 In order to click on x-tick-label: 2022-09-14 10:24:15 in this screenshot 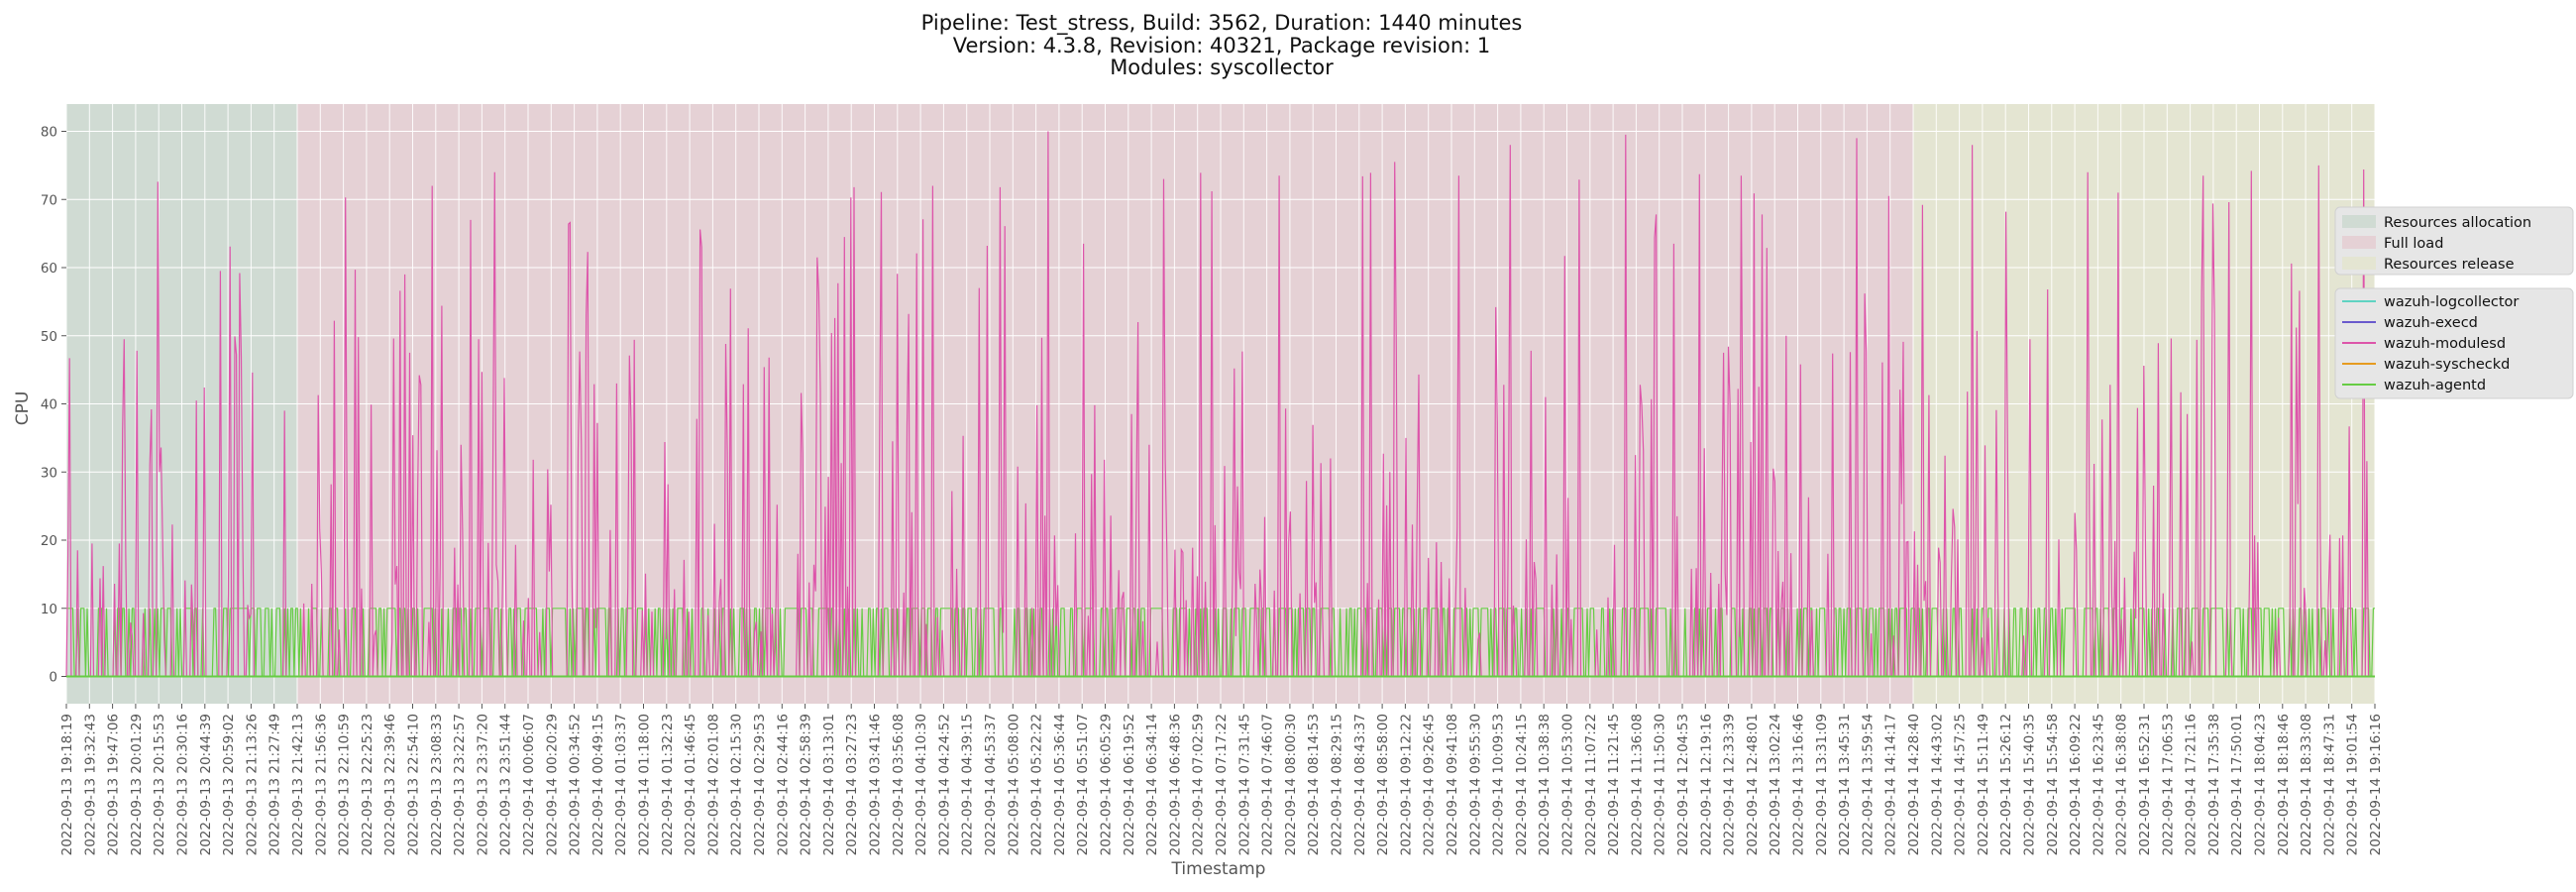, I will do `click(1522, 784)`.